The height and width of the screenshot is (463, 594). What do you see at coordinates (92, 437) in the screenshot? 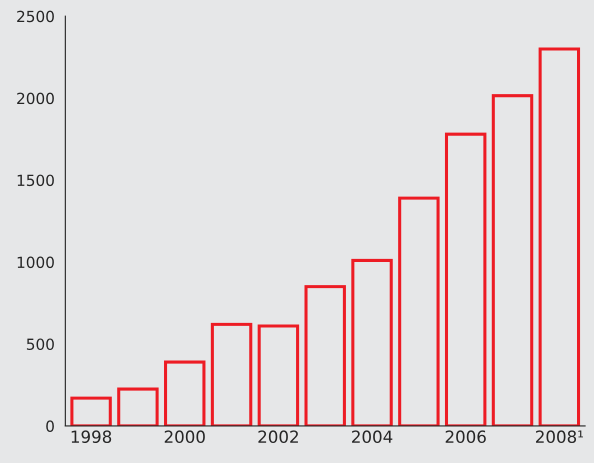
I see `x-tick-label: 1998` at bounding box center [92, 437].